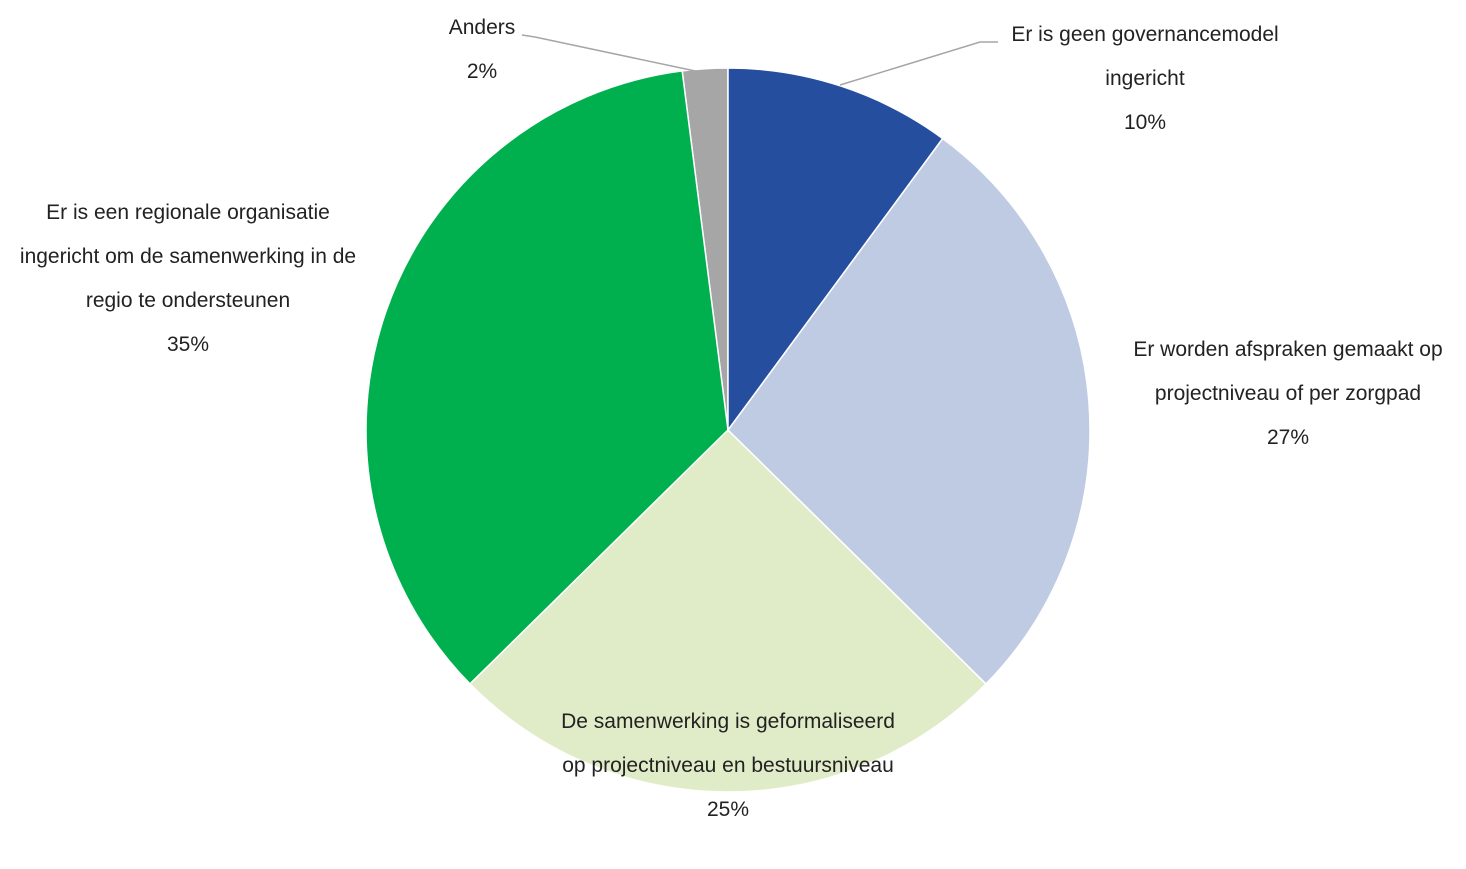  Describe the element at coordinates (188, 344) in the screenshot. I see `value-label: 35%` at that location.